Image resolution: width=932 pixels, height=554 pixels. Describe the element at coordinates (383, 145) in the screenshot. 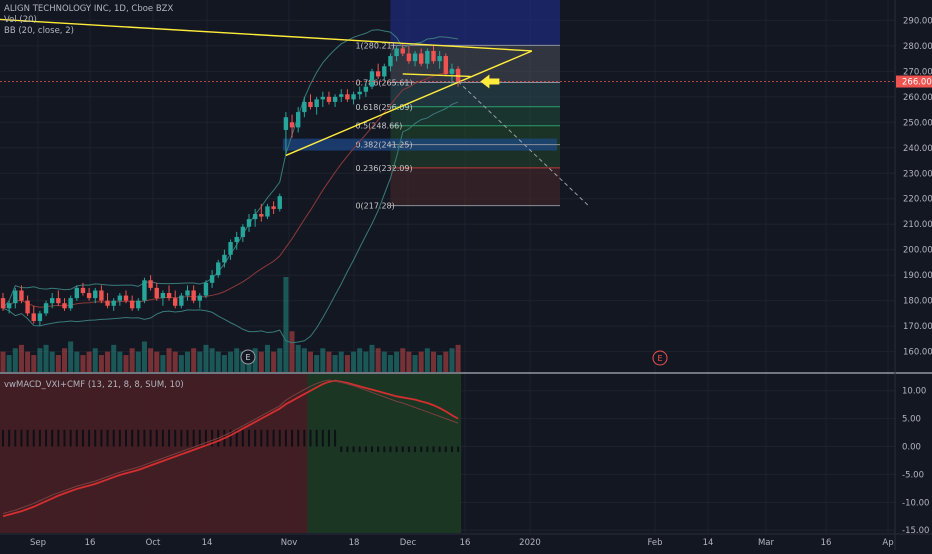

I see `fib-level-label: 0.382(241.25)` at that location.